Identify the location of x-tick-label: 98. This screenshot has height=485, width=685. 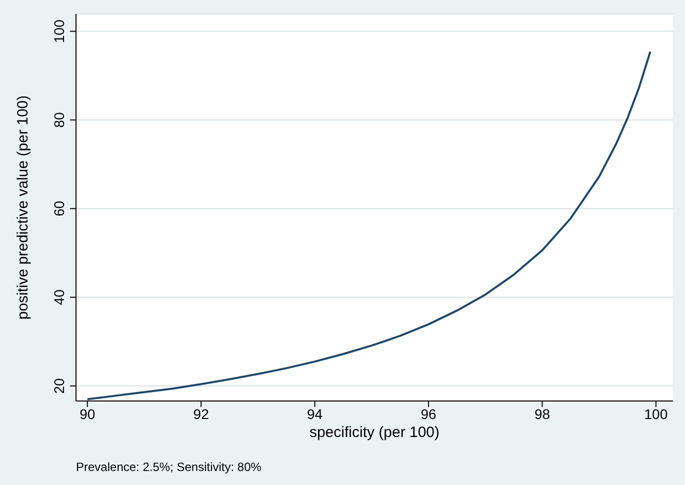
(542, 414).